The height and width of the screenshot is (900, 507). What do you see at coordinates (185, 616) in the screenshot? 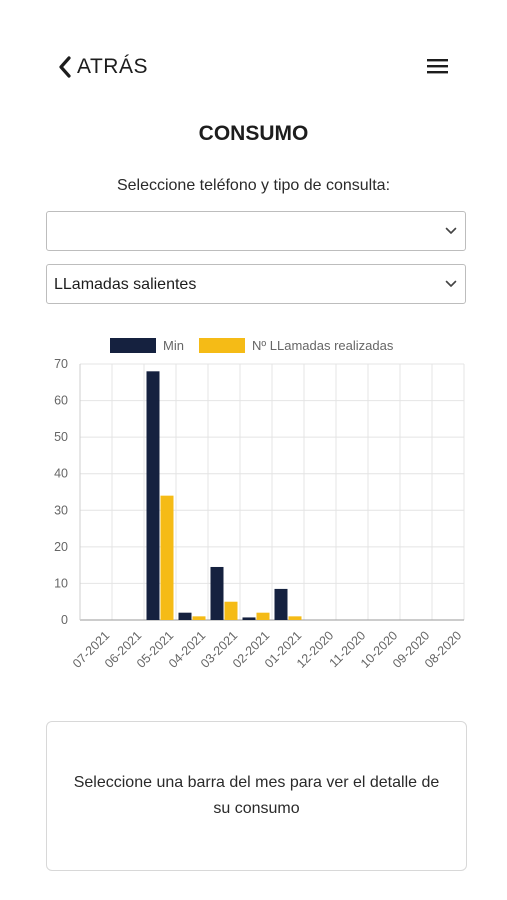
I see `bar-min-04-2021` at bounding box center [185, 616].